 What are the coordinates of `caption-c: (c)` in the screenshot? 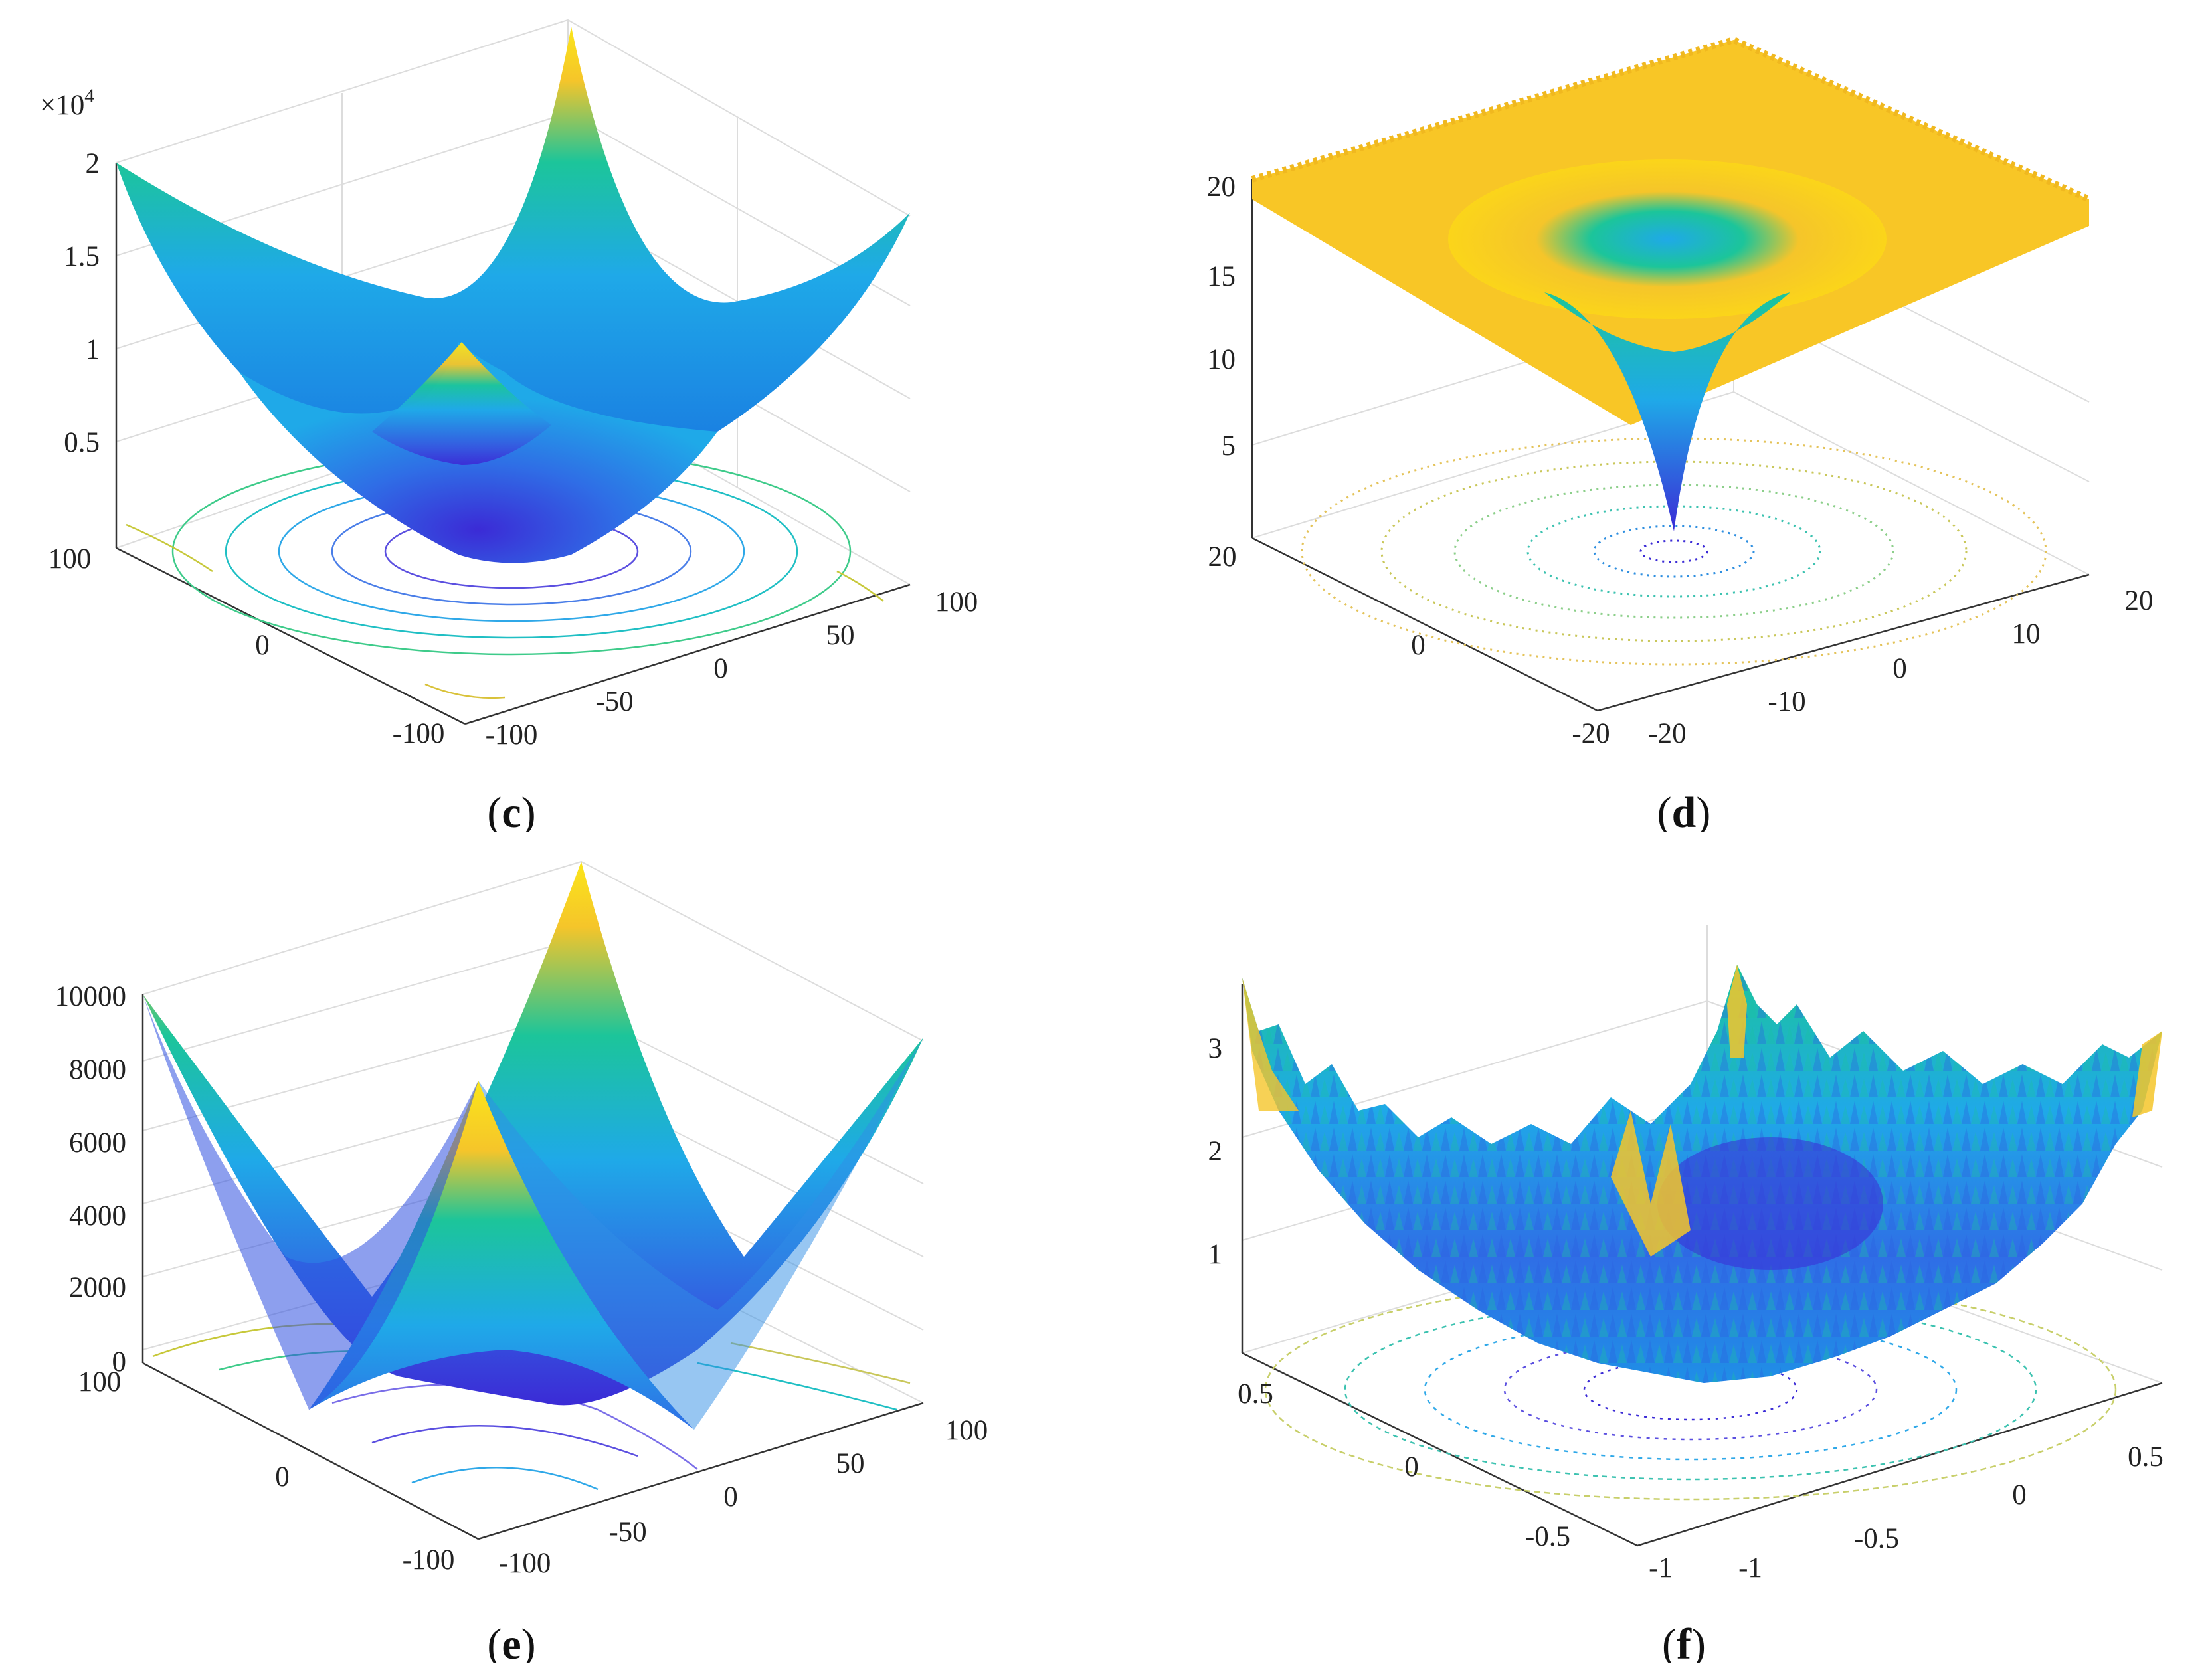 It's located at (511, 810).